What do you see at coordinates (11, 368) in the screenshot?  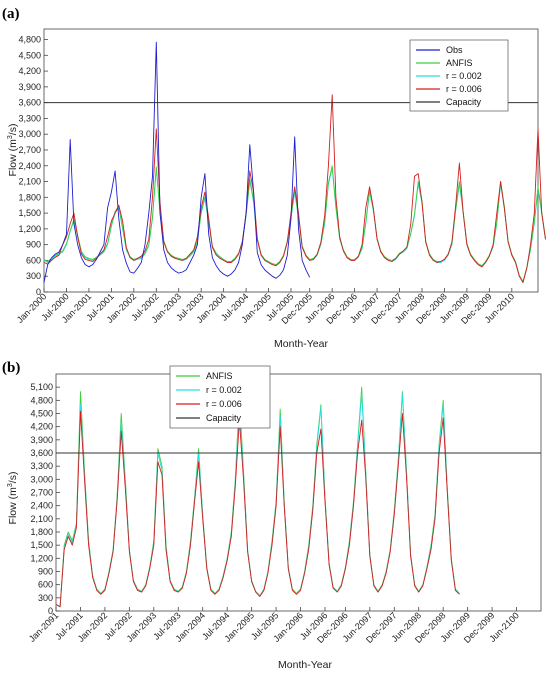 I see `panel-b-label: (b)` at bounding box center [11, 368].